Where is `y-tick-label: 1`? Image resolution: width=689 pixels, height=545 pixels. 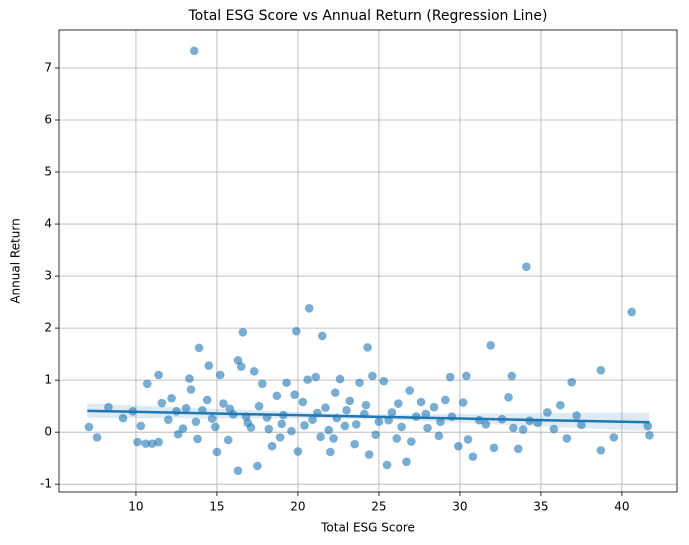 y-tick-label: 1 is located at coordinates (48, 380).